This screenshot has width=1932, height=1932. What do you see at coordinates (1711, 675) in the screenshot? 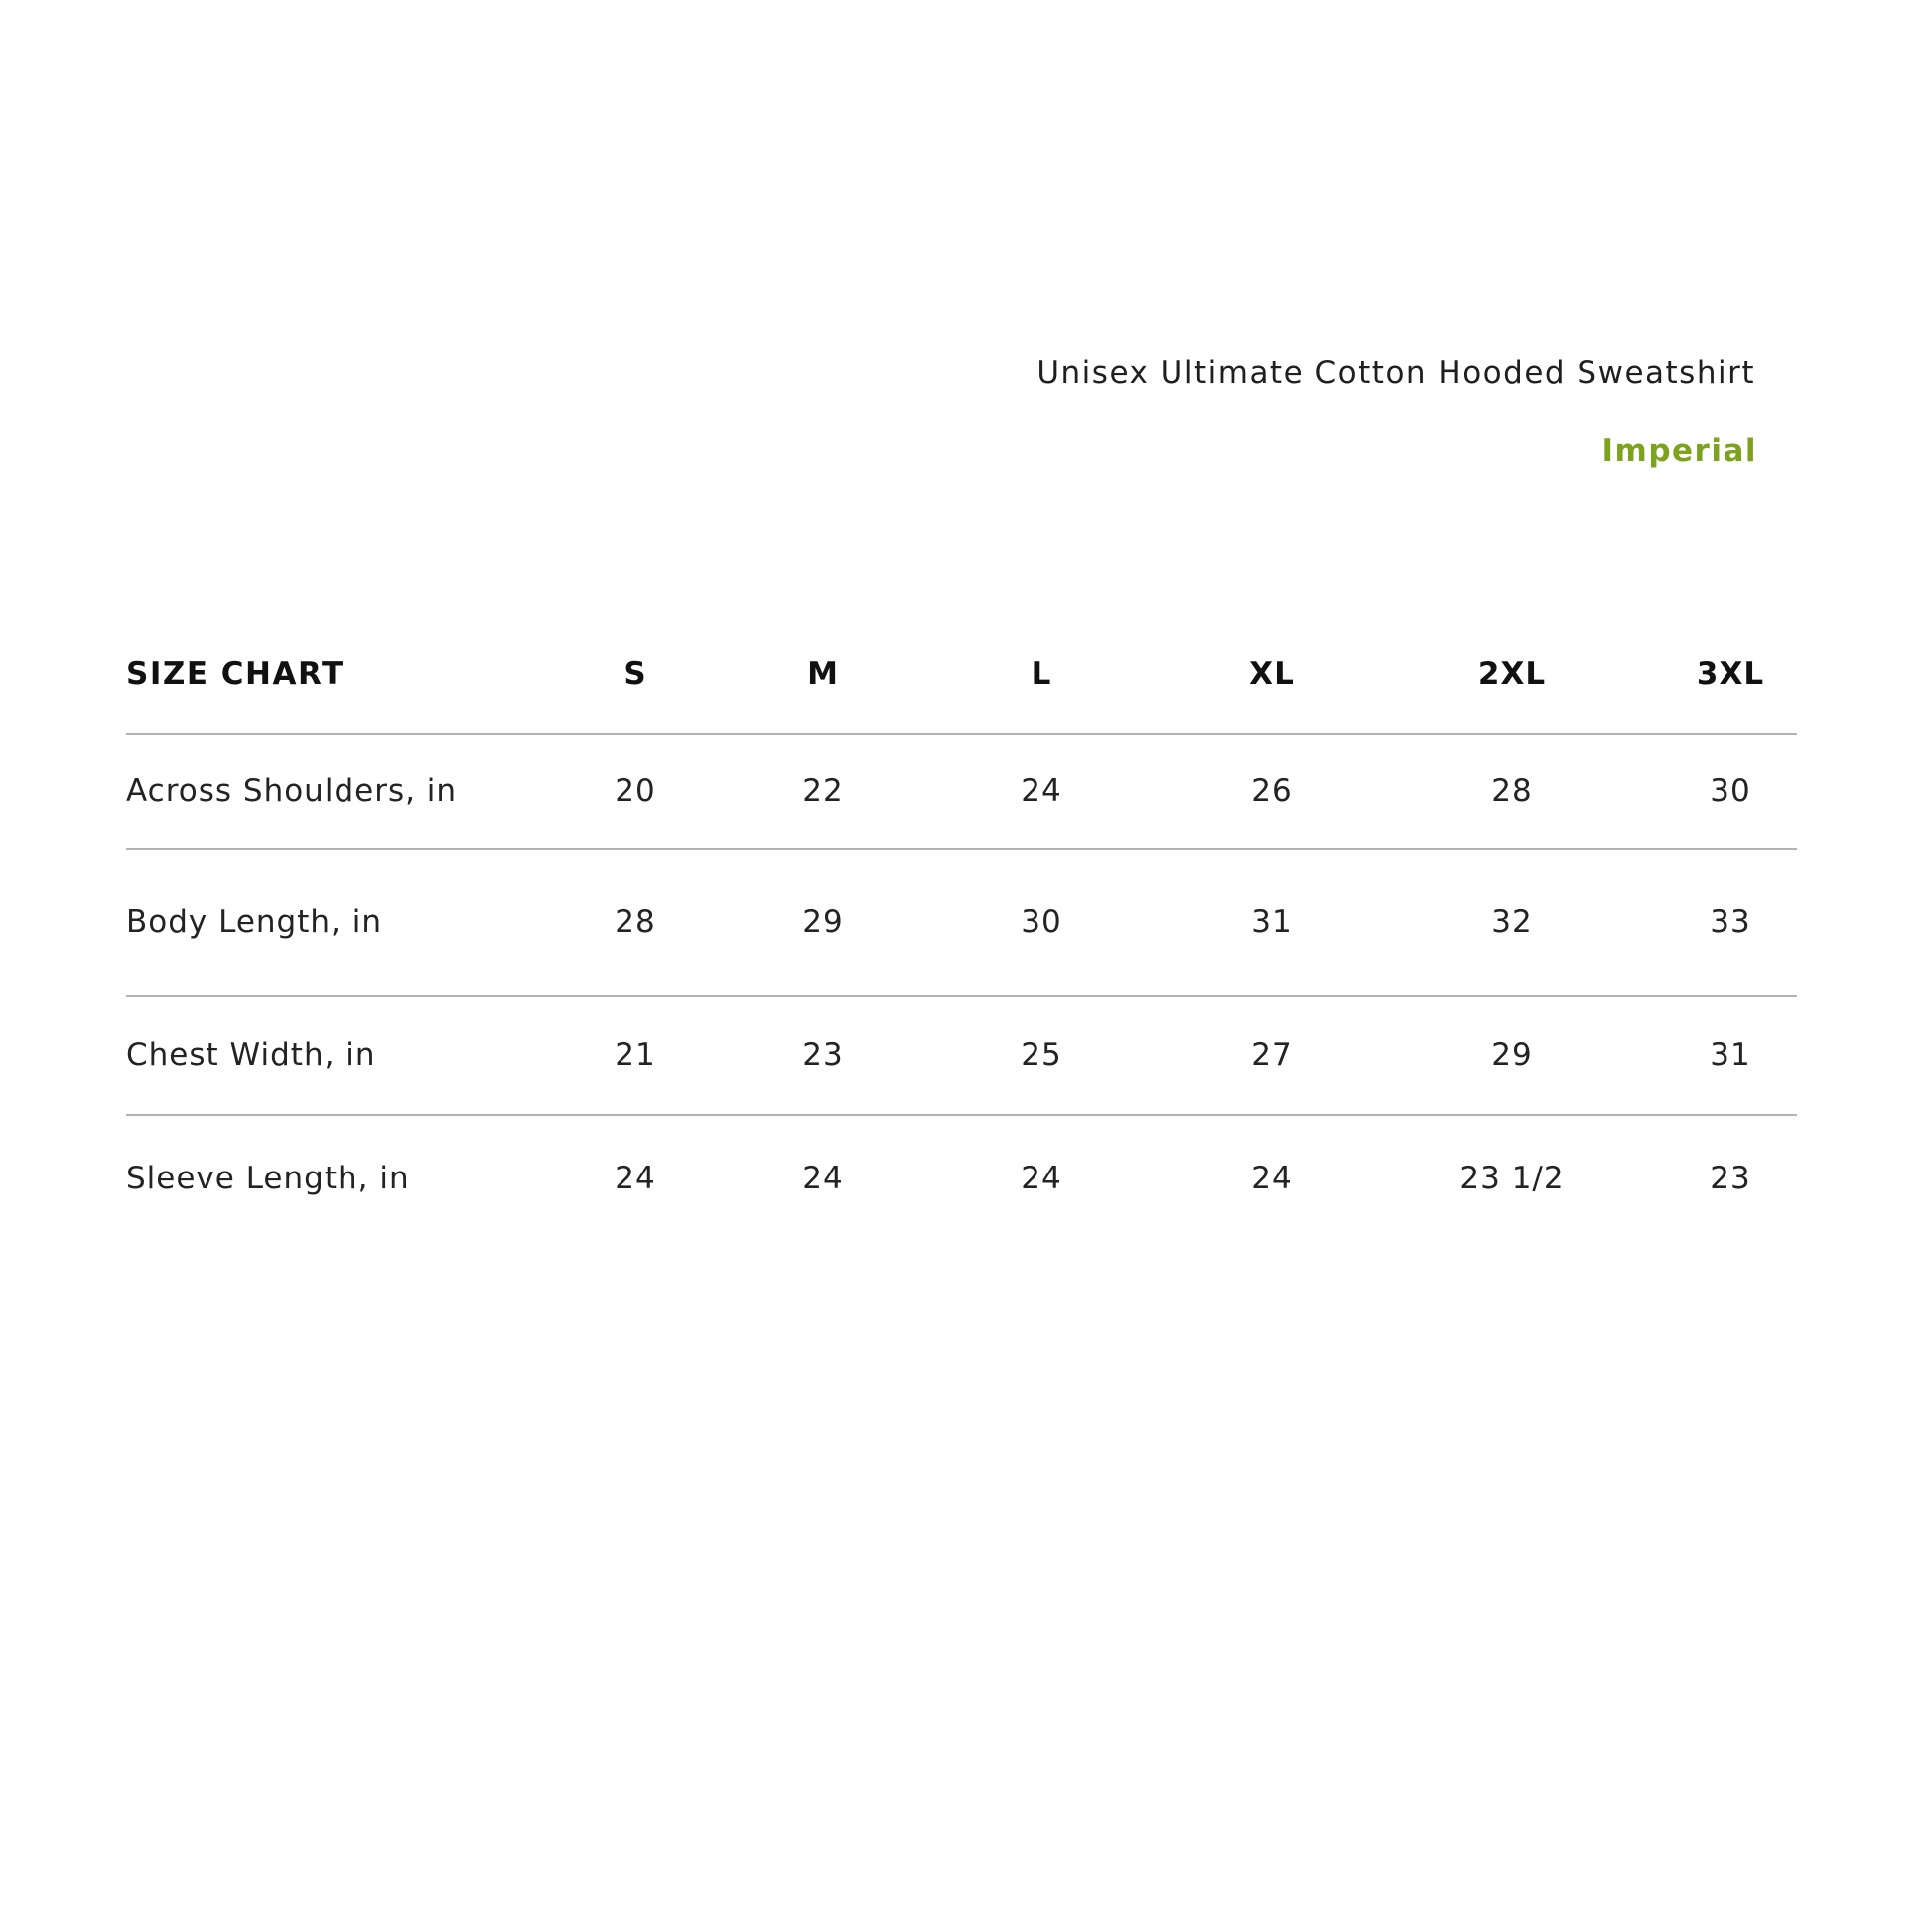
I see `column-header-3xl: 3XL` at bounding box center [1711, 675].